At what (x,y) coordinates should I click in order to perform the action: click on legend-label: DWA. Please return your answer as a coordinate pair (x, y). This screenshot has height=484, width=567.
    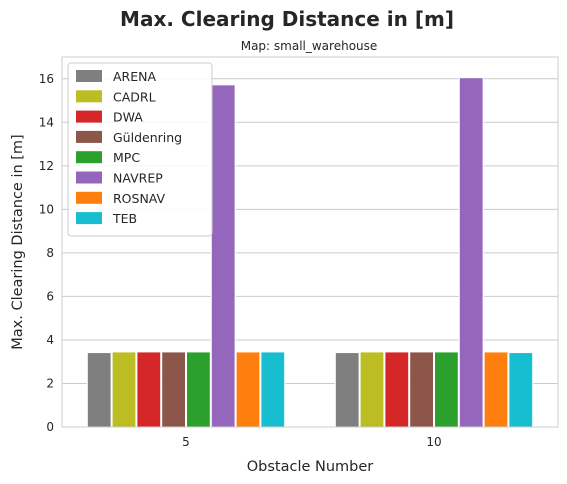
    Looking at the image, I should click on (128, 117).